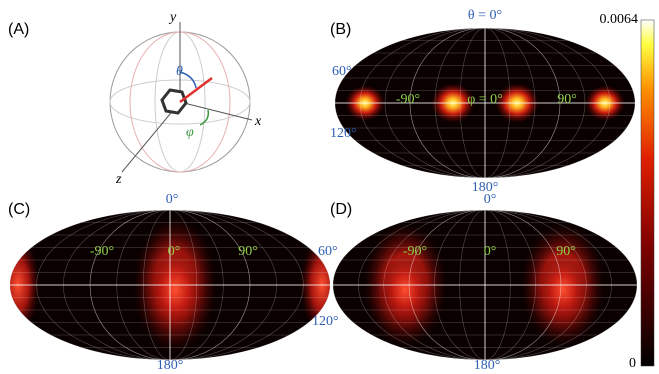 This screenshot has width=659, height=374. Describe the element at coordinates (18, 29) in the screenshot. I see `panel-label: (A)` at that location.